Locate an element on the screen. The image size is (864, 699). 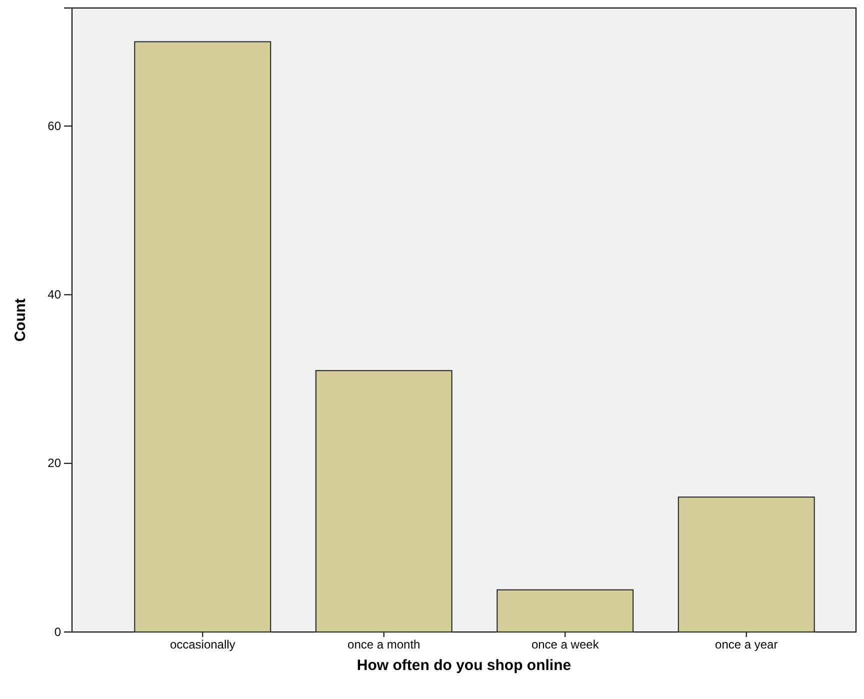
x-axis-title: How often do you shop online is located at coordinates (464, 665).